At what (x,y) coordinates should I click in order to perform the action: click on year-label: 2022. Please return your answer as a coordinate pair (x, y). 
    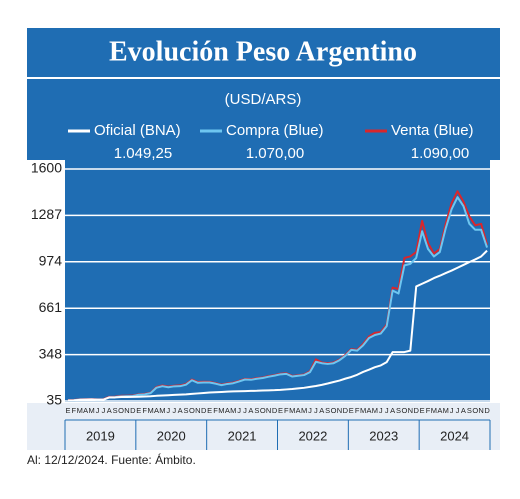
    Looking at the image, I should click on (312, 435).